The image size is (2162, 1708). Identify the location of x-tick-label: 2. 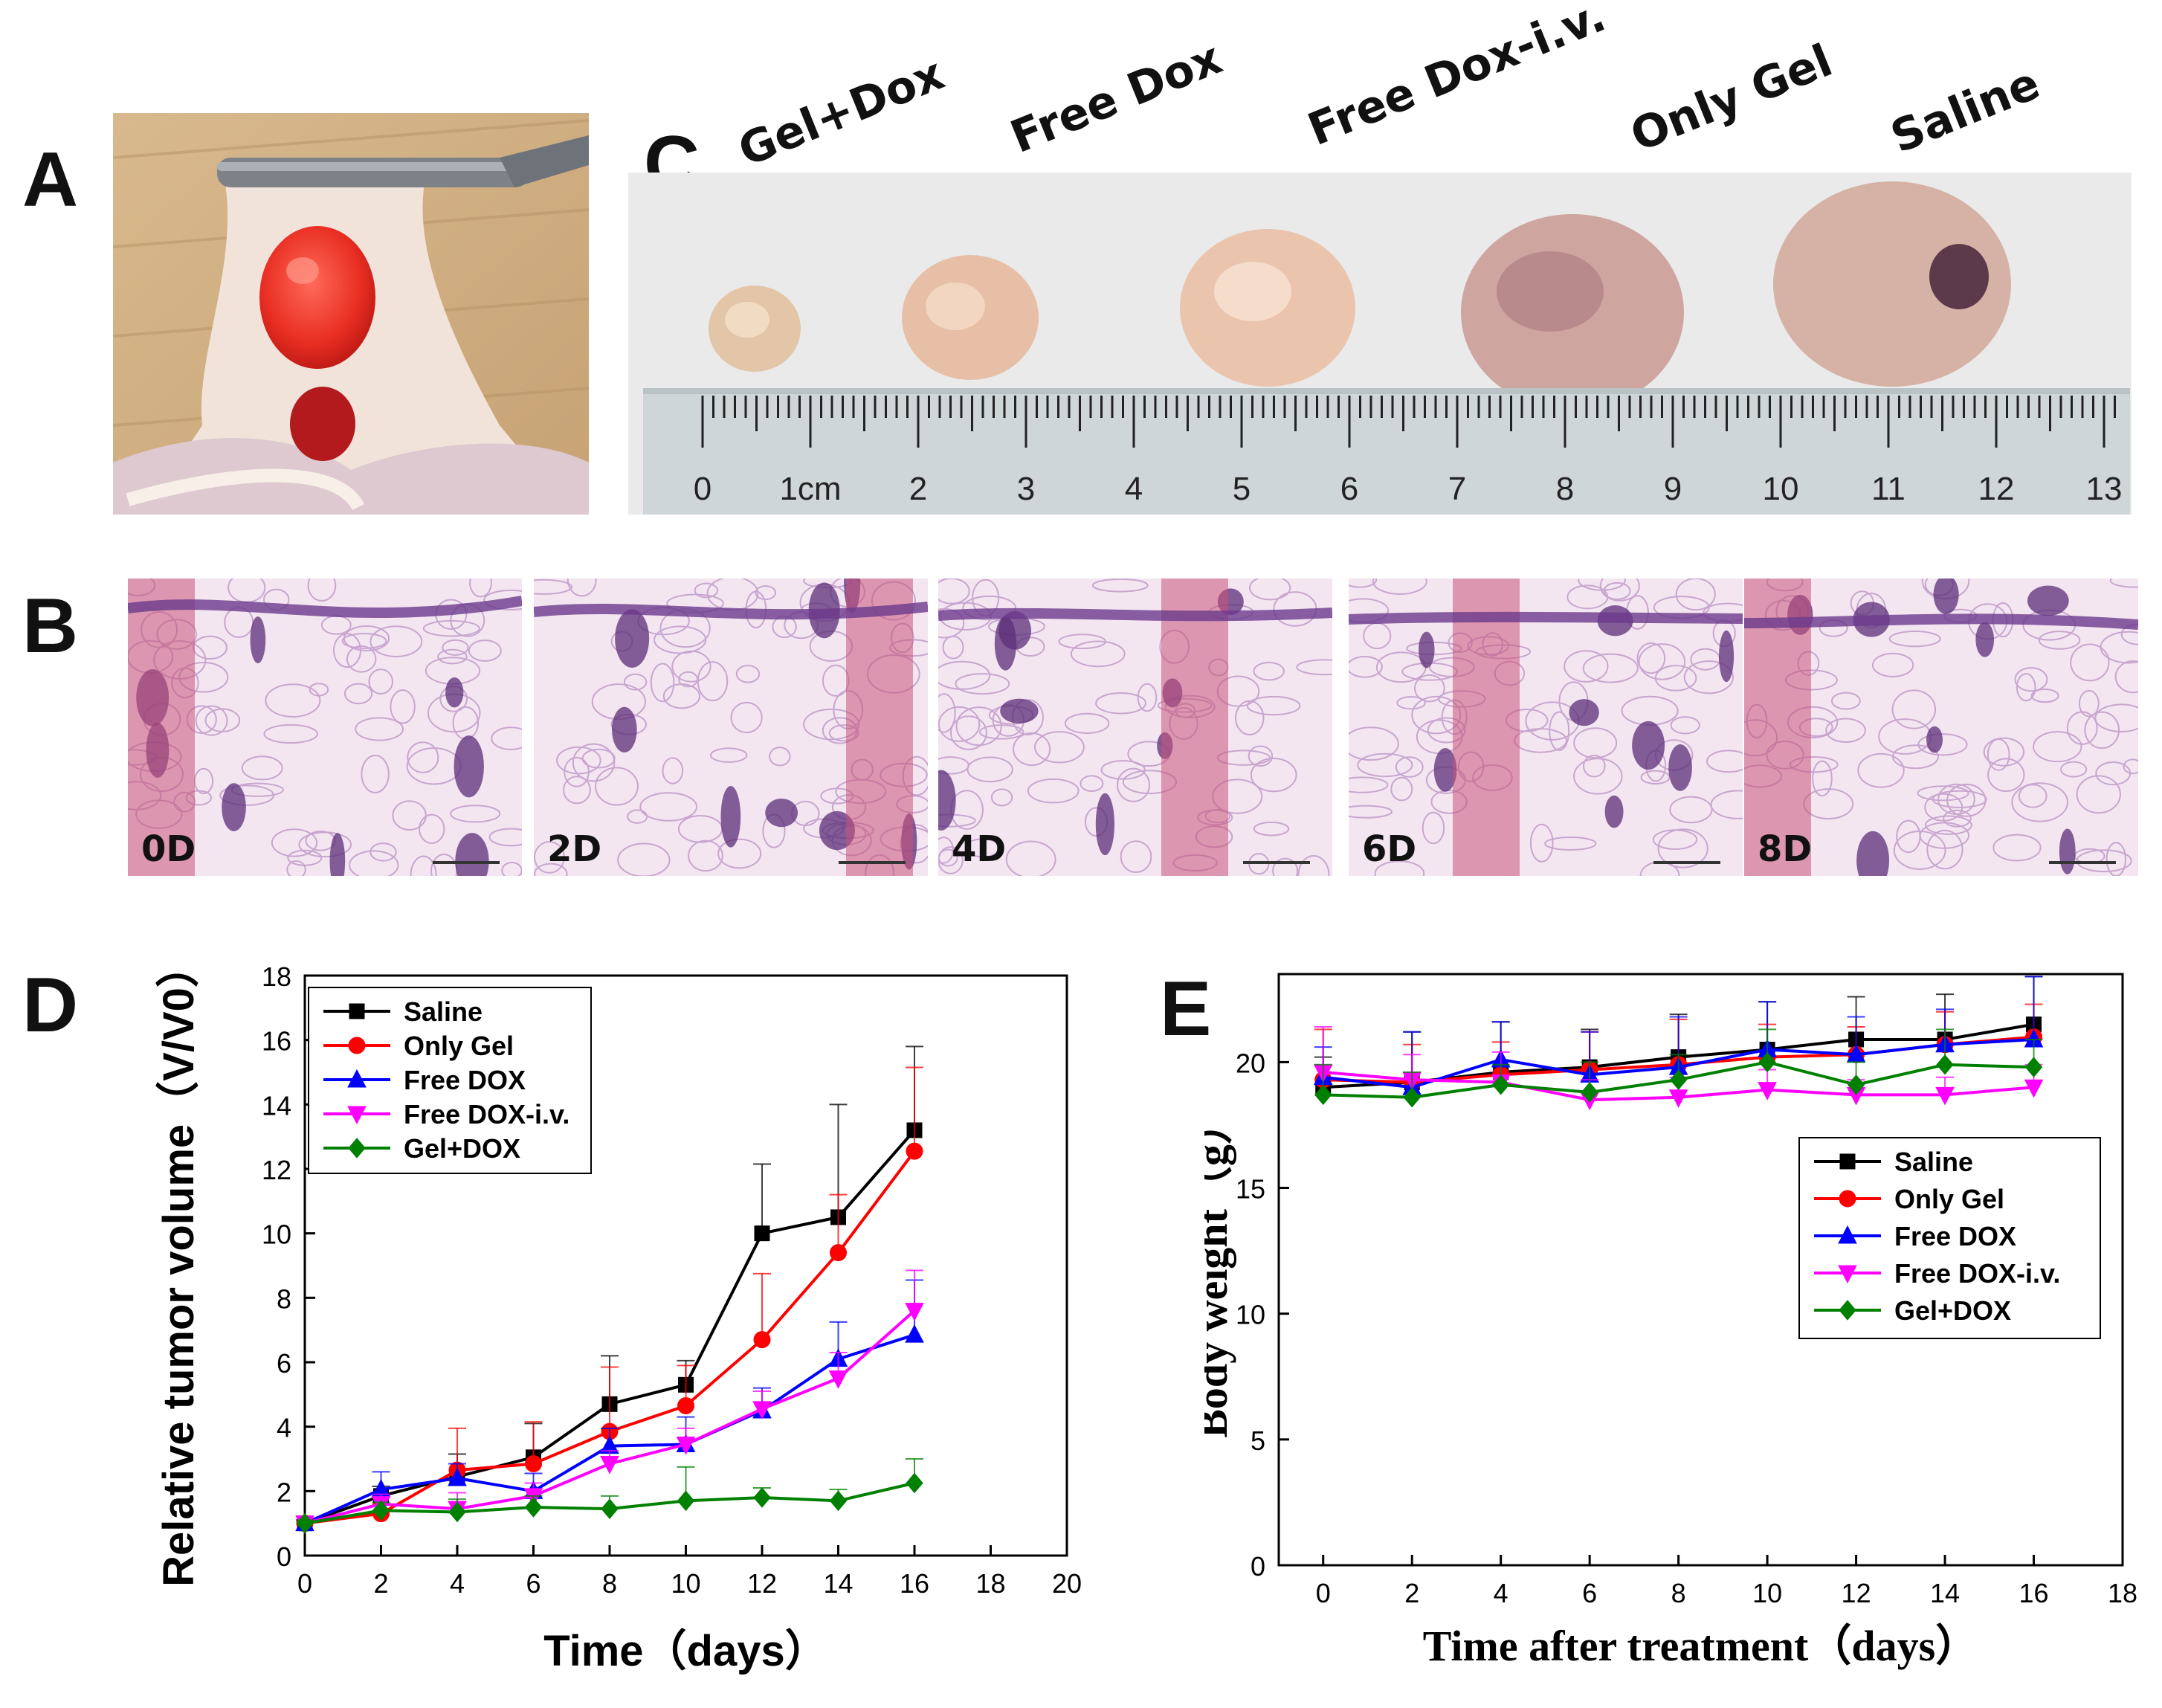
(380, 1583).